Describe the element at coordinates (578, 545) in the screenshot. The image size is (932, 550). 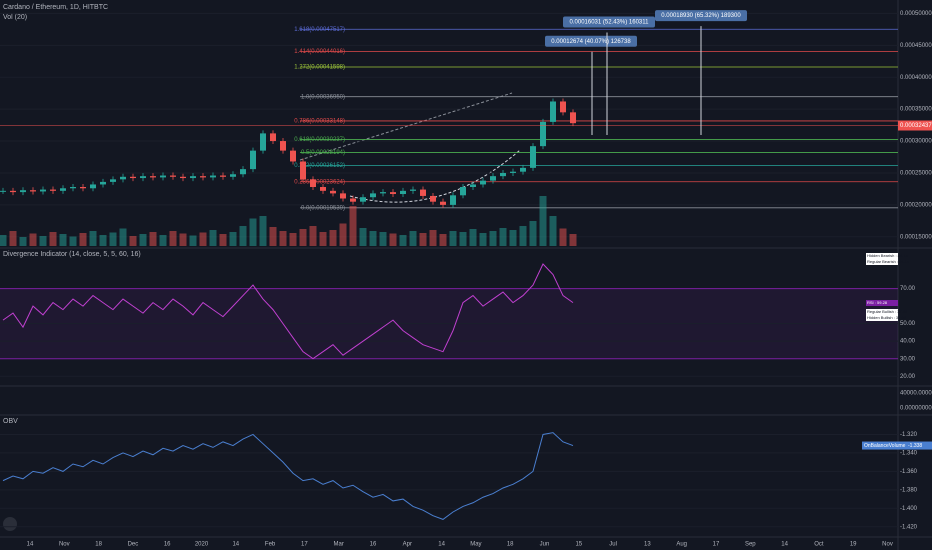
I see `time-label: 15` at that location.